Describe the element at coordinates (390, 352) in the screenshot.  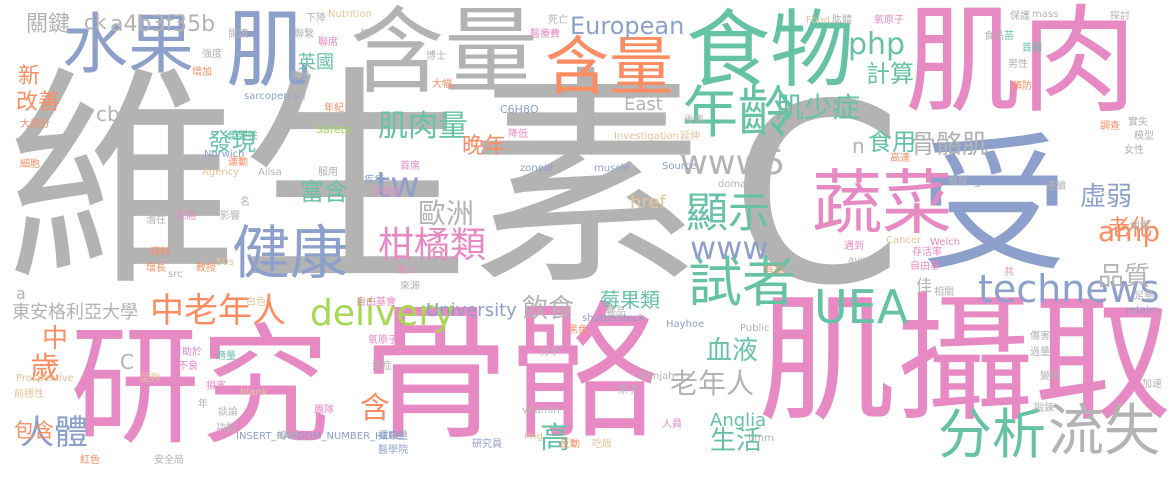
I see `word: 補充` at that location.